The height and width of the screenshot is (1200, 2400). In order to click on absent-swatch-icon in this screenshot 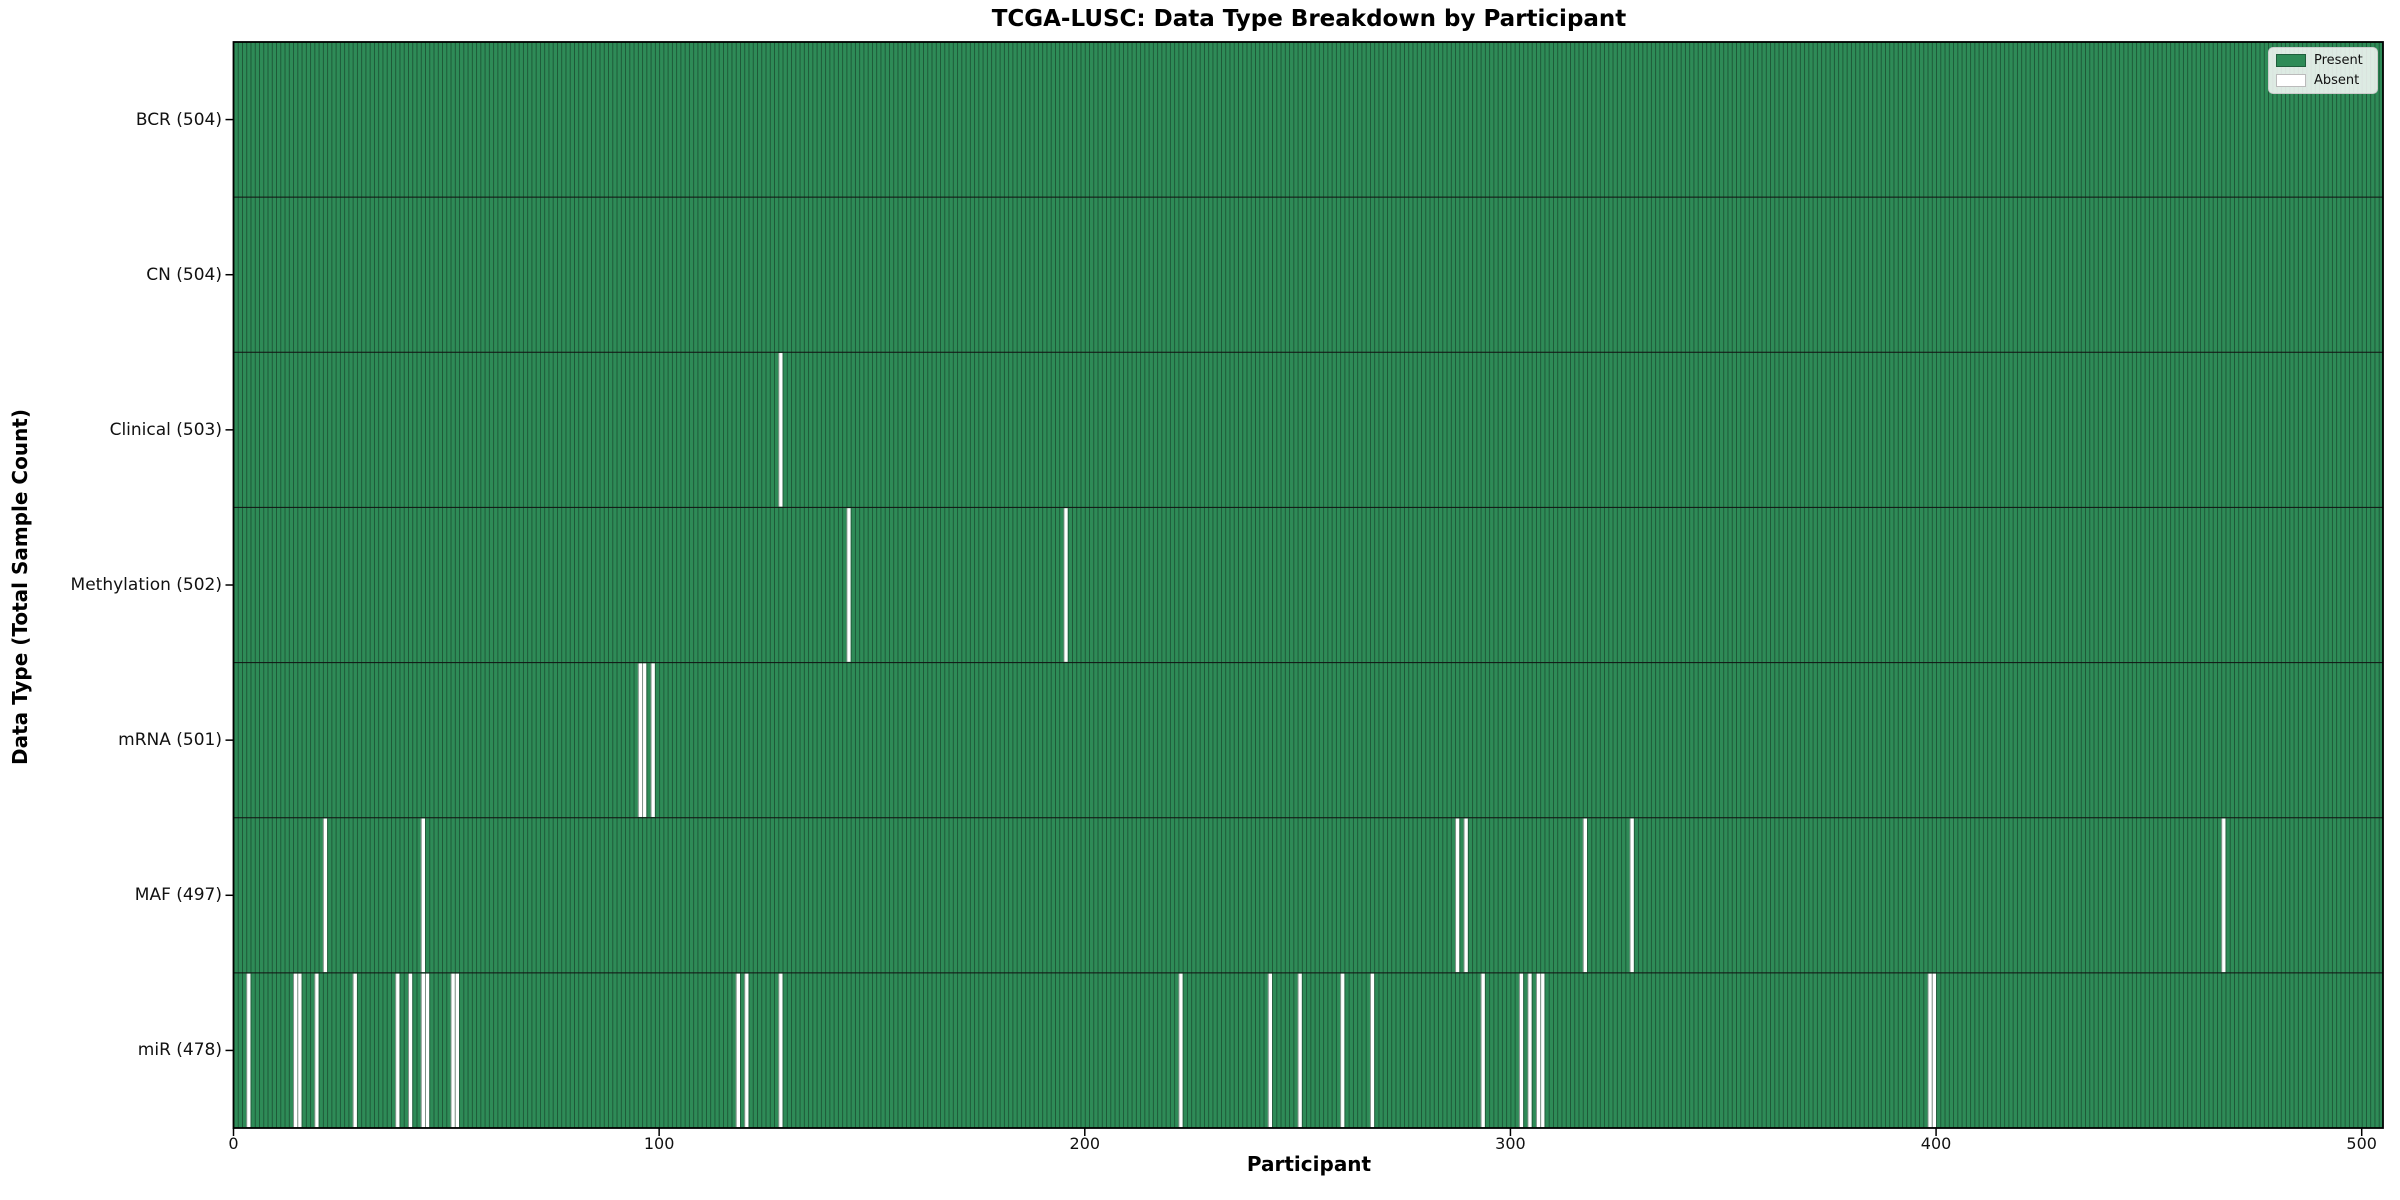, I will do `click(2291, 80)`.